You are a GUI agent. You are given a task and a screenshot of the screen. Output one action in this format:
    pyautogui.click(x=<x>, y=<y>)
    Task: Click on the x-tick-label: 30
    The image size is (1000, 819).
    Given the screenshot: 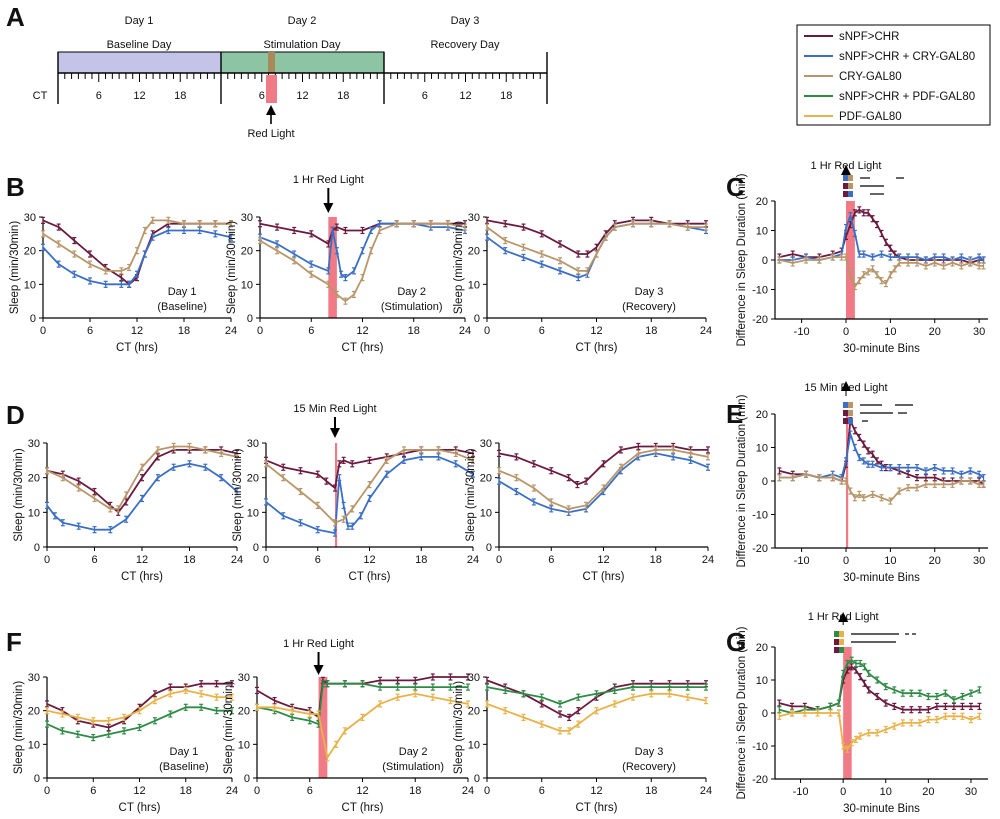 What is the action you would take?
    pyautogui.click(x=979, y=561)
    